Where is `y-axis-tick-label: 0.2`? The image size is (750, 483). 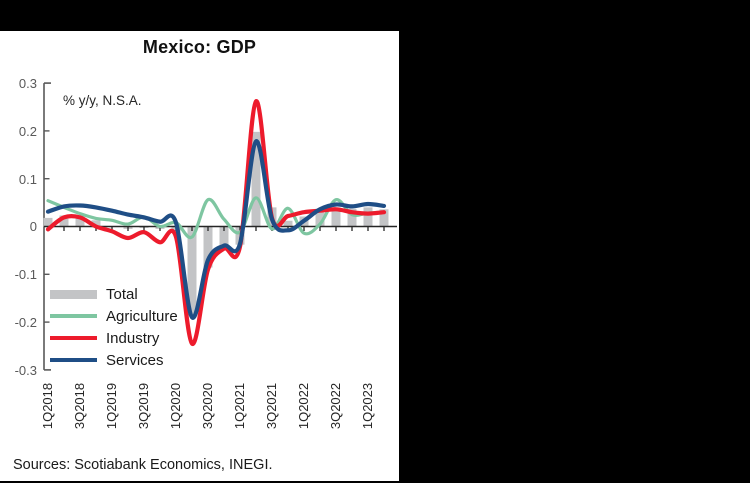 y-axis-tick-label: 0.2 is located at coordinates (27, 131).